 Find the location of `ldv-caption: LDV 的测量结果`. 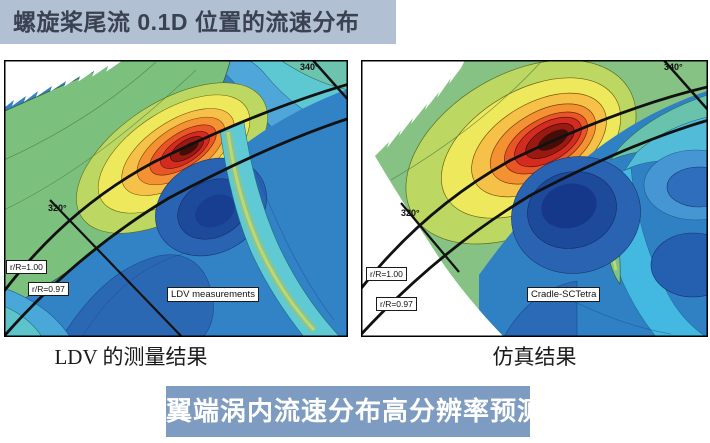

ldv-caption: LDV 的测量结果 is located at coordinates (131, 357).